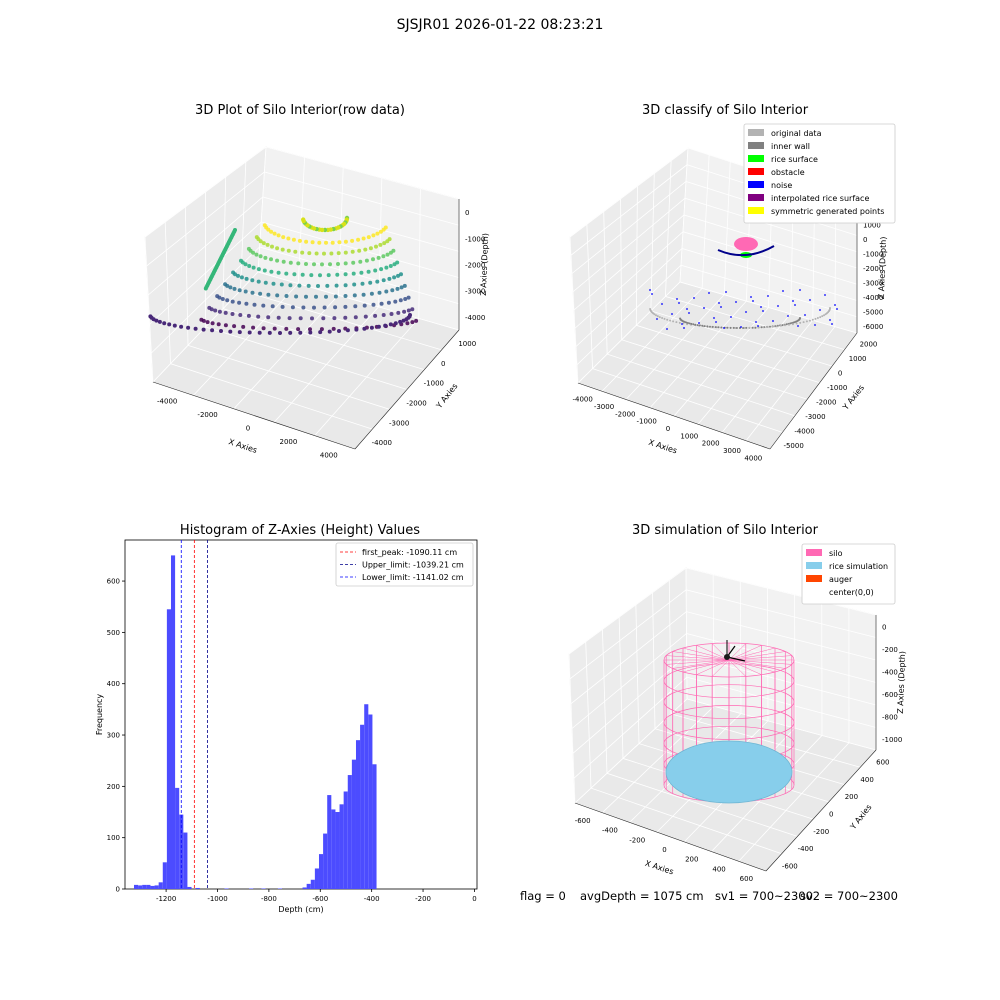 Image resolution: width=1000 pixels, height=1000 pixels. Describe the element at coordinates (248, 429) in the screenshot. I see `panel1-x-tick-label: 0` at that location.